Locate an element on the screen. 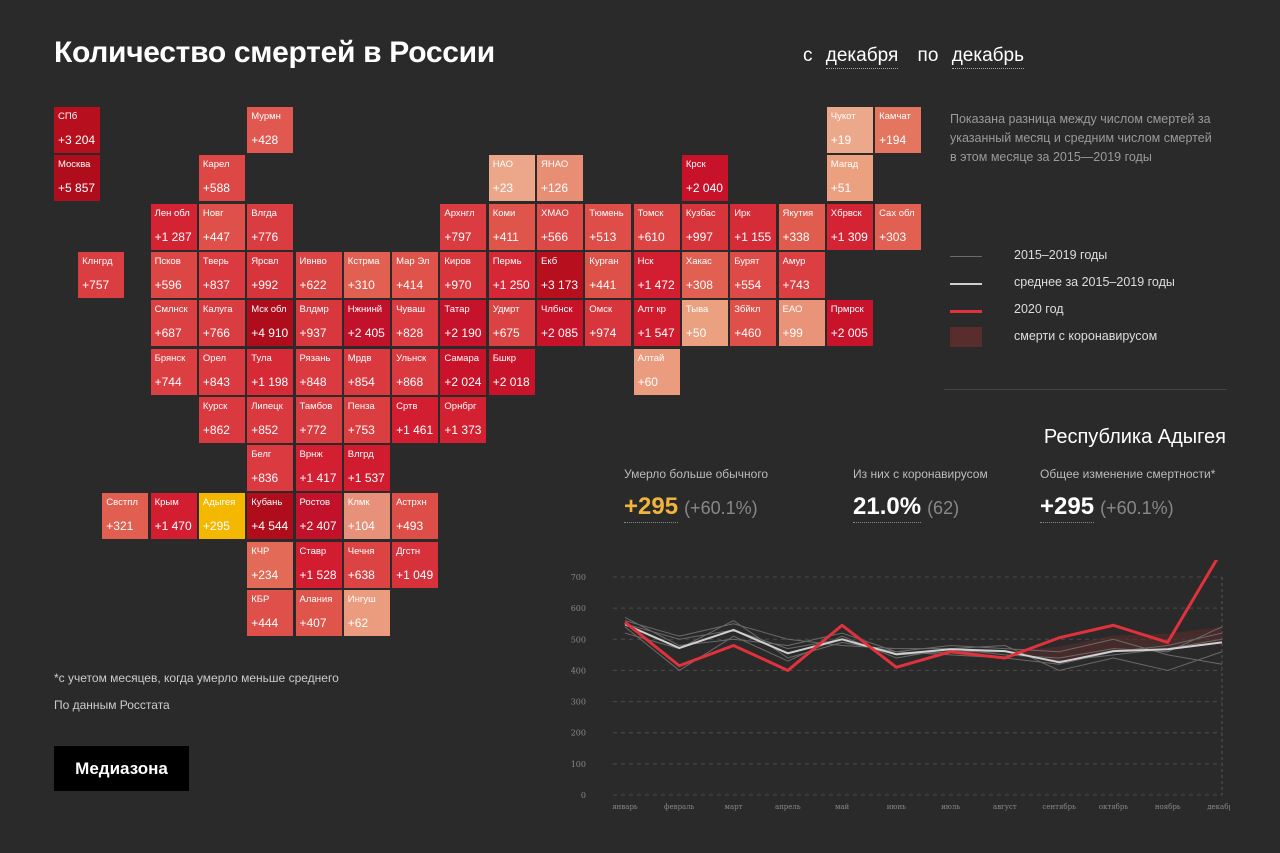  region-tile: Врнж +1 417 is located at coordinates (318, 468).